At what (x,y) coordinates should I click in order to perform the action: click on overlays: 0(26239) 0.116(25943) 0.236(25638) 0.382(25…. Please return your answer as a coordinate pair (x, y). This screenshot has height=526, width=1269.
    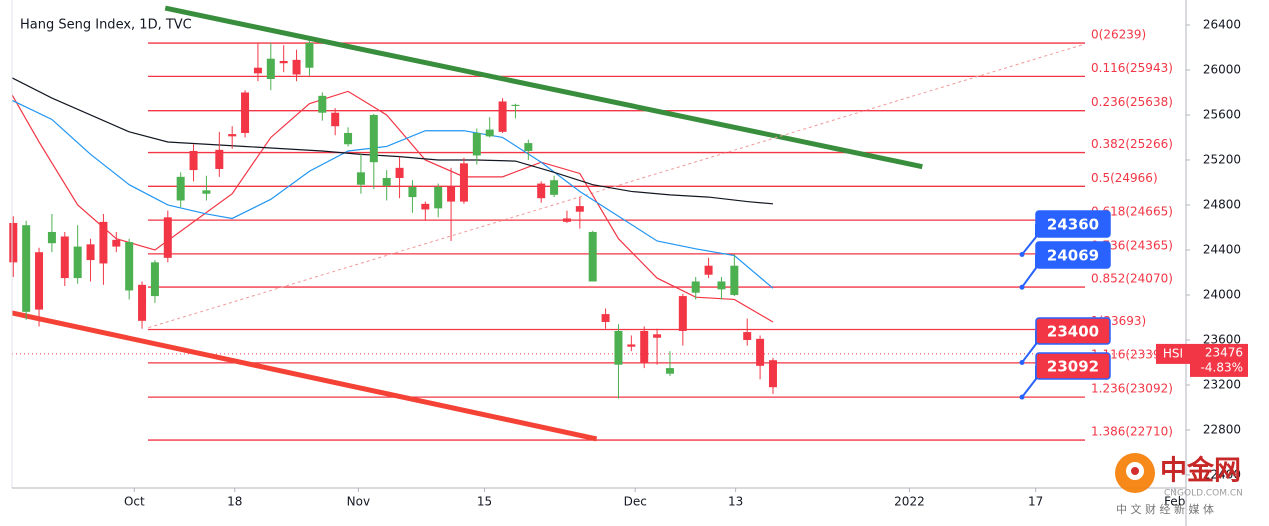
    Looking at the image, I should click on (1133, 233).